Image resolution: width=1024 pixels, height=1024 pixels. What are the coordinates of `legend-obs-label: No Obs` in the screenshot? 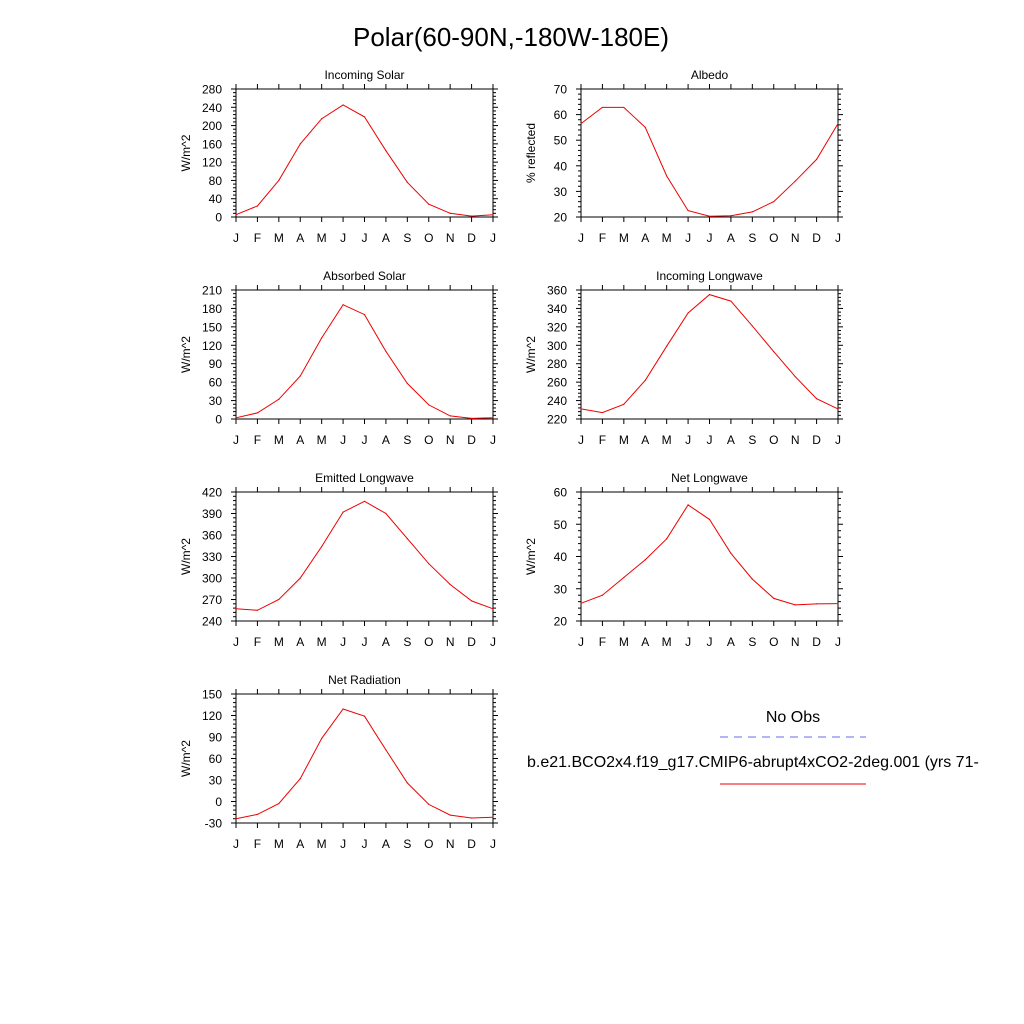 It's located at (793, 717).